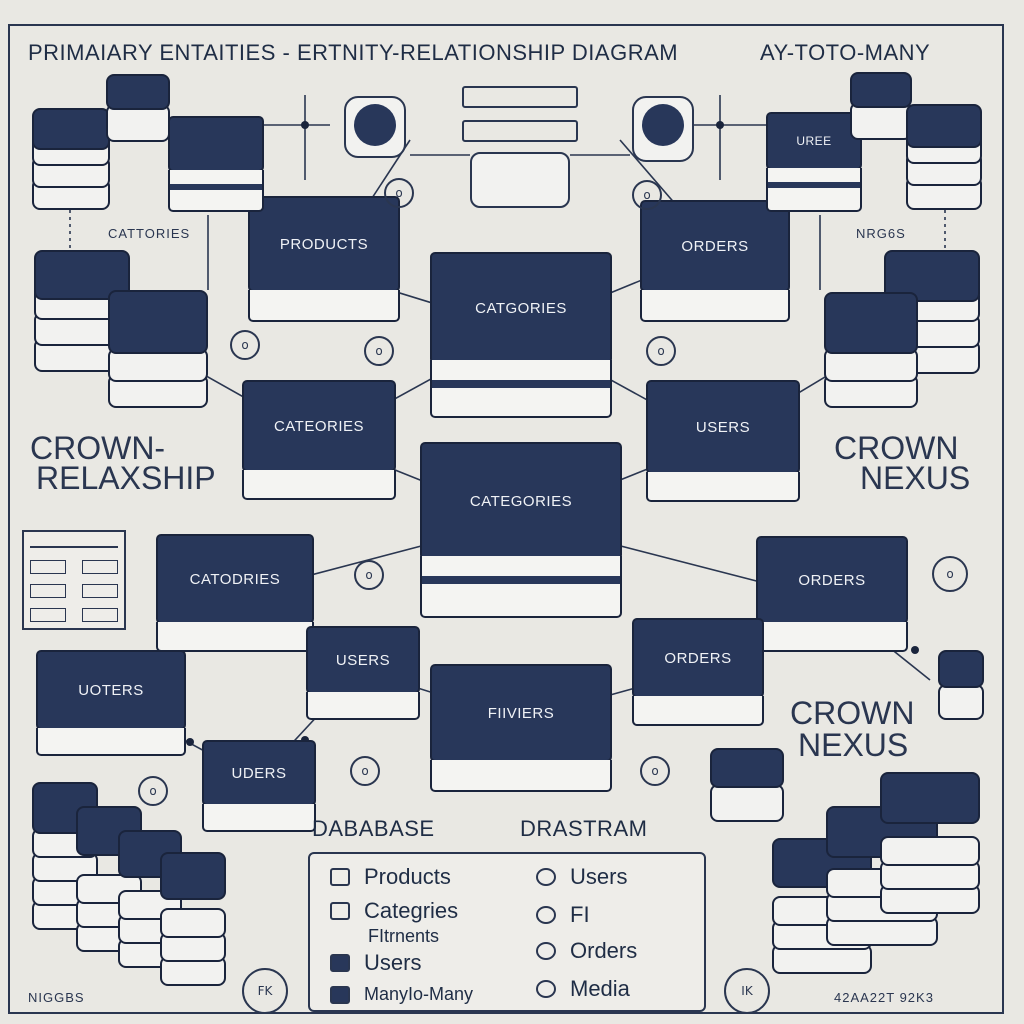 This screenshot has width=1024, height=1024. What do you see at coordinates (896, 448) in the screenshot?
I see `side-label-right-1: CROWN` at bounding box center [896, 448].